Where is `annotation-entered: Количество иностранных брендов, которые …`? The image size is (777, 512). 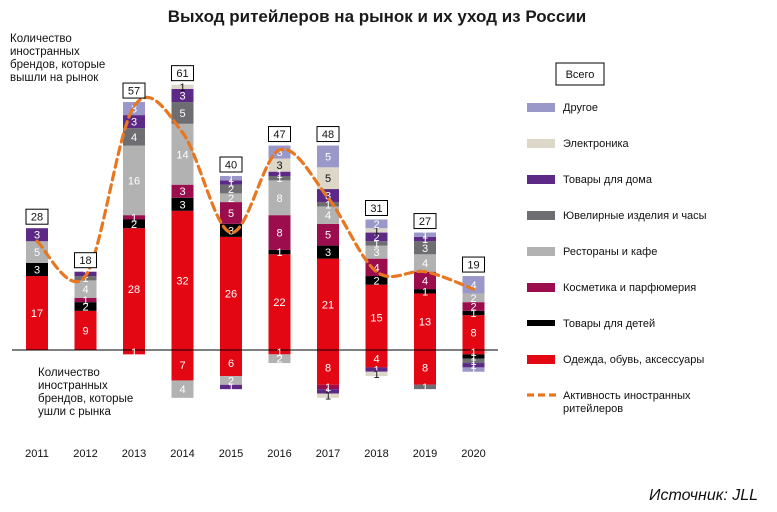
annotation-entered: Количество иностранных брендов, которые … is located at coordinates (59, 58).